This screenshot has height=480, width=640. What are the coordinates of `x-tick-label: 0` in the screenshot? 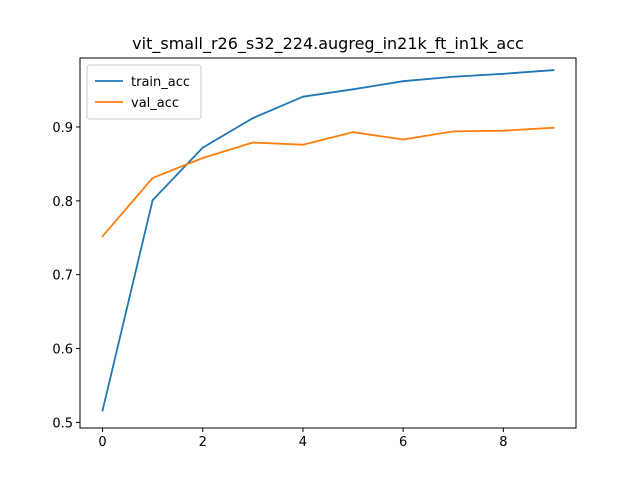 It's located at (102, 442).